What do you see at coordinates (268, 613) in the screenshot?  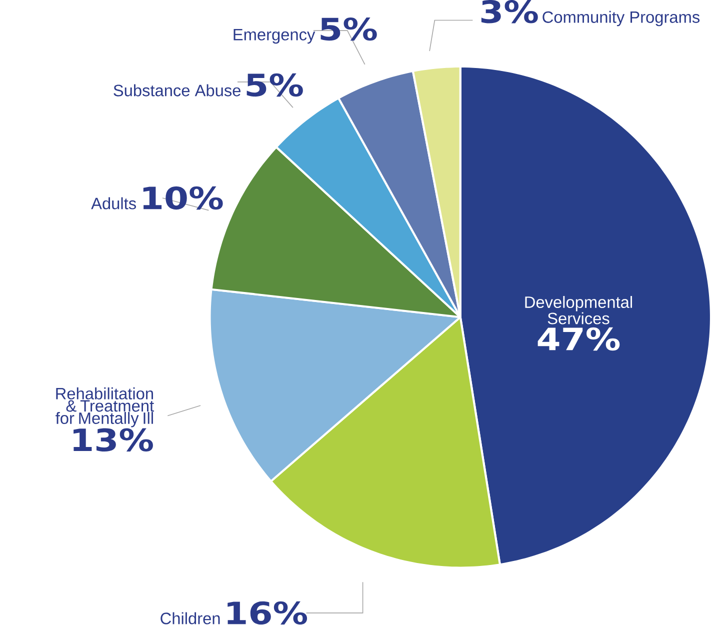 I see `data-label: 16%` at bounding box center [268, 613].